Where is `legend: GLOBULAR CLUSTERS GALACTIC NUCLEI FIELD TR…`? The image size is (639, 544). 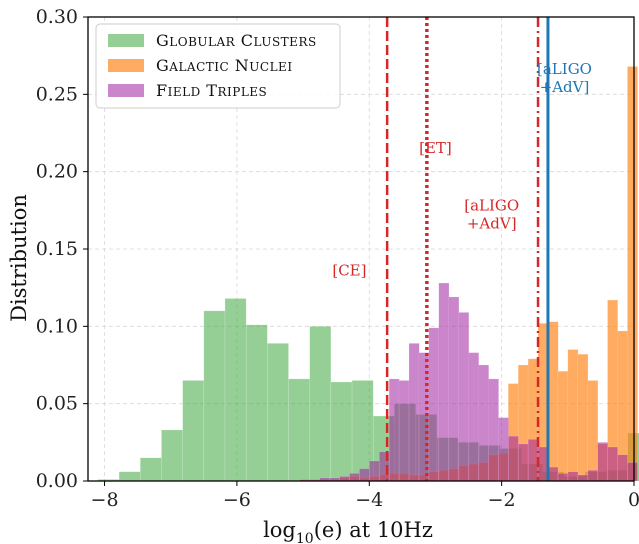 legend: GLOBULAR CLUSTERS GALACTIC NUCLEI FIELD TR… is located at coordinates (218, 66).